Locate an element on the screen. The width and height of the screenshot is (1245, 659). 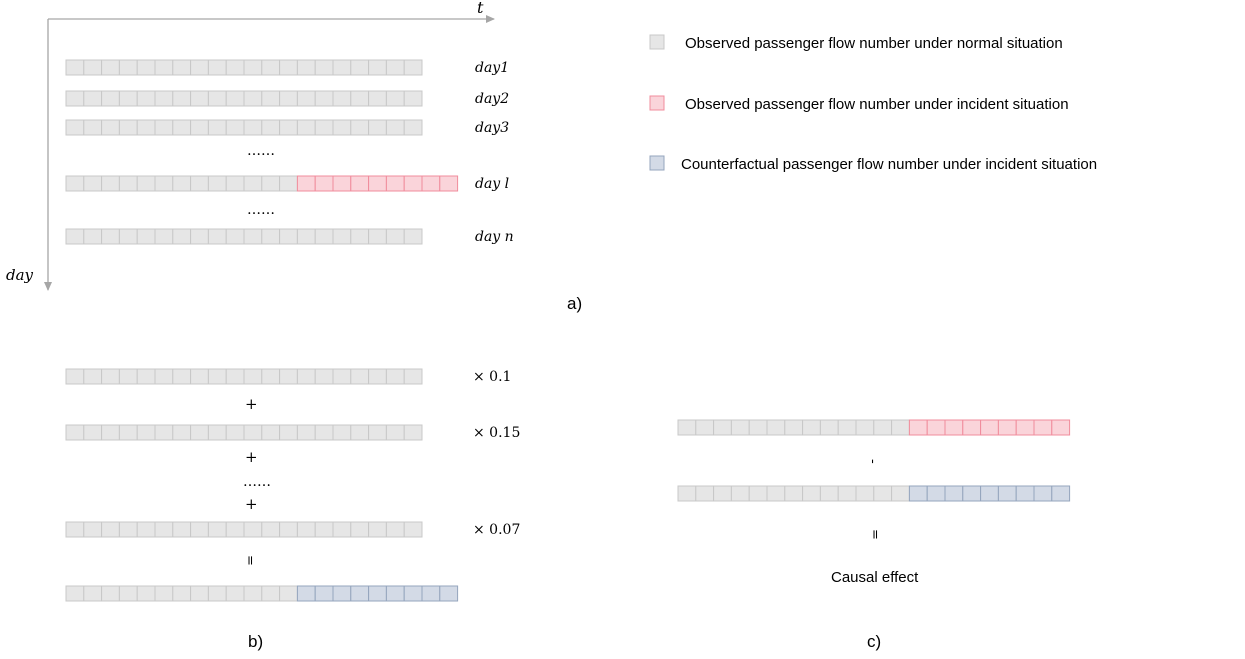
time-axis-label: t is located at coordinates (480, 8).